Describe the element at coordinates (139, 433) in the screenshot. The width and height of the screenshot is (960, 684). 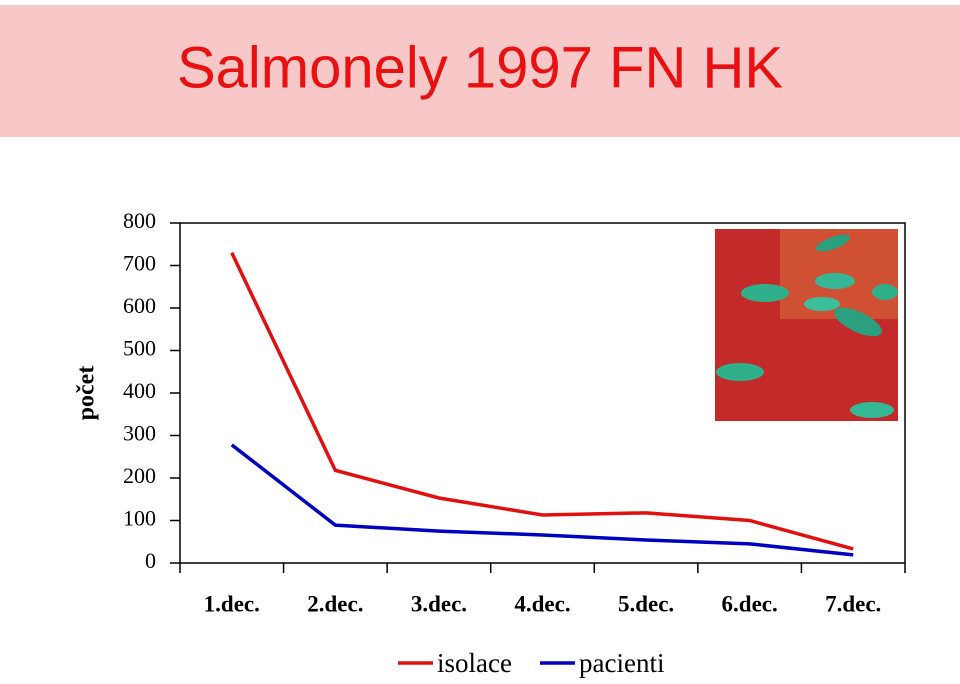
I see `y-tick-label: 300` at that location.